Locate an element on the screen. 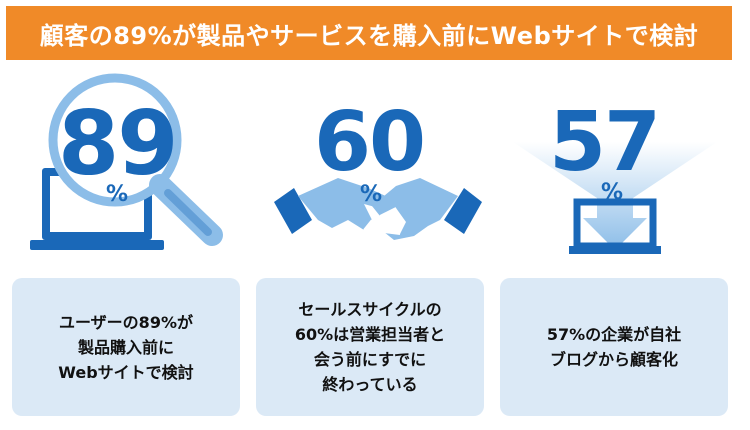 The image size is (750, 430). page-title-banner: 顧客の89%が製品やサービスを購入前にWebサイトで検討 is located at coordinates (369, 33).